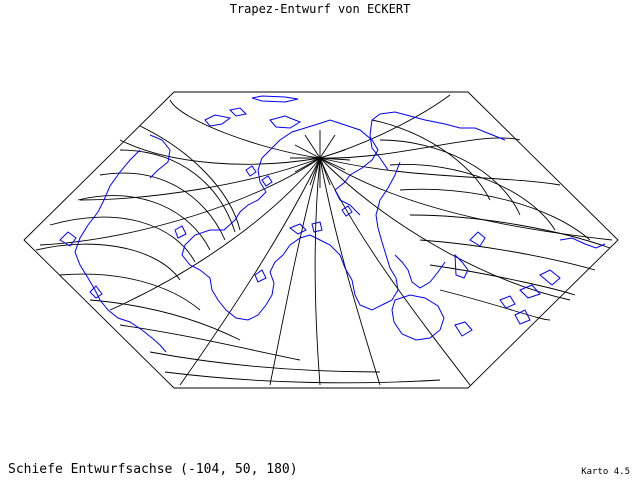 The height and width of the screenshot is (480, 640). I want to click on software-version: Karto 4.5, so click(605, 472).